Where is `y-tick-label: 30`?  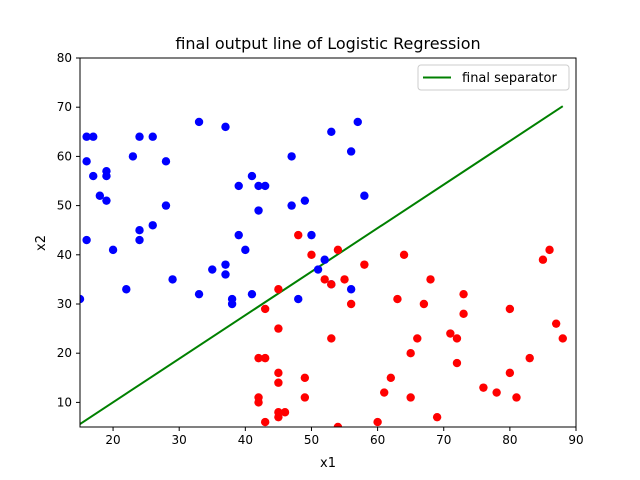
y-tick-label: 30 is located at coordinates (64, 304).